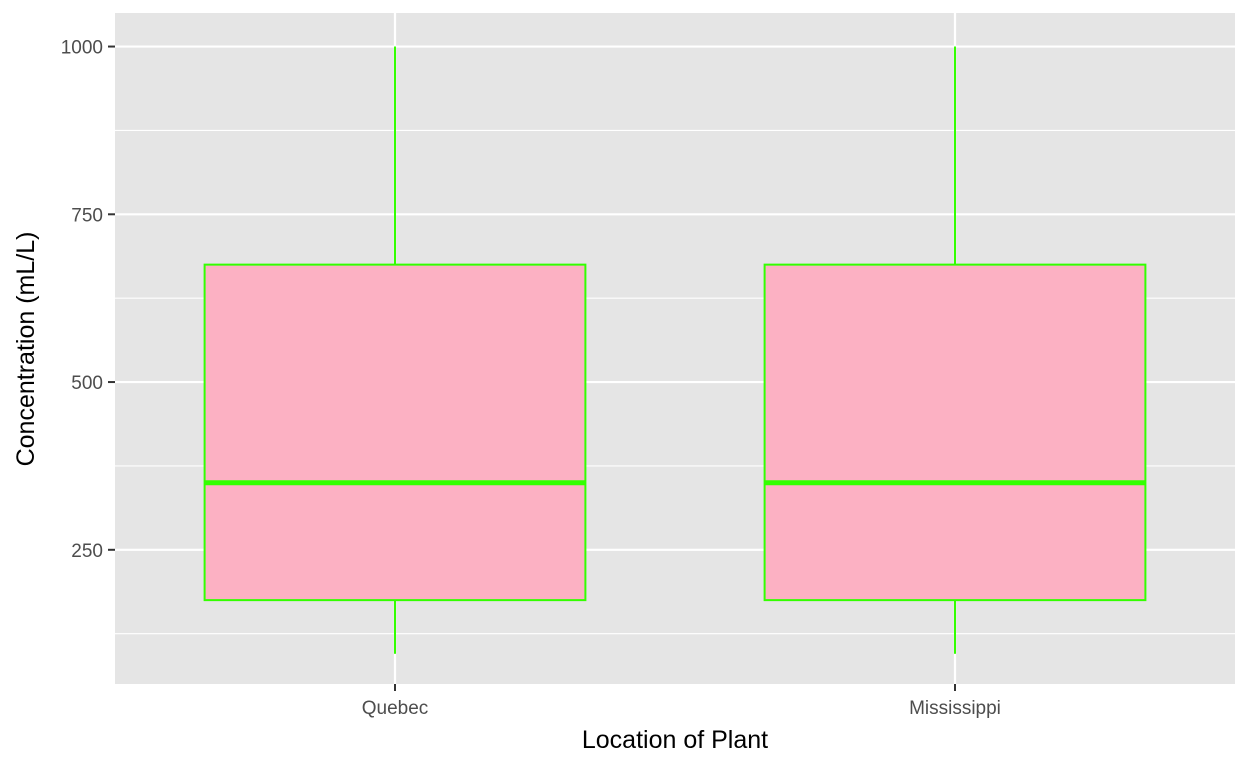 Image resolution: width=1248 pixels, height=768 pixels. What do you see at coordinates (82, 48) in the screenshot?
I see `y-tick-label: 1000` at bounding box center [82, 48].